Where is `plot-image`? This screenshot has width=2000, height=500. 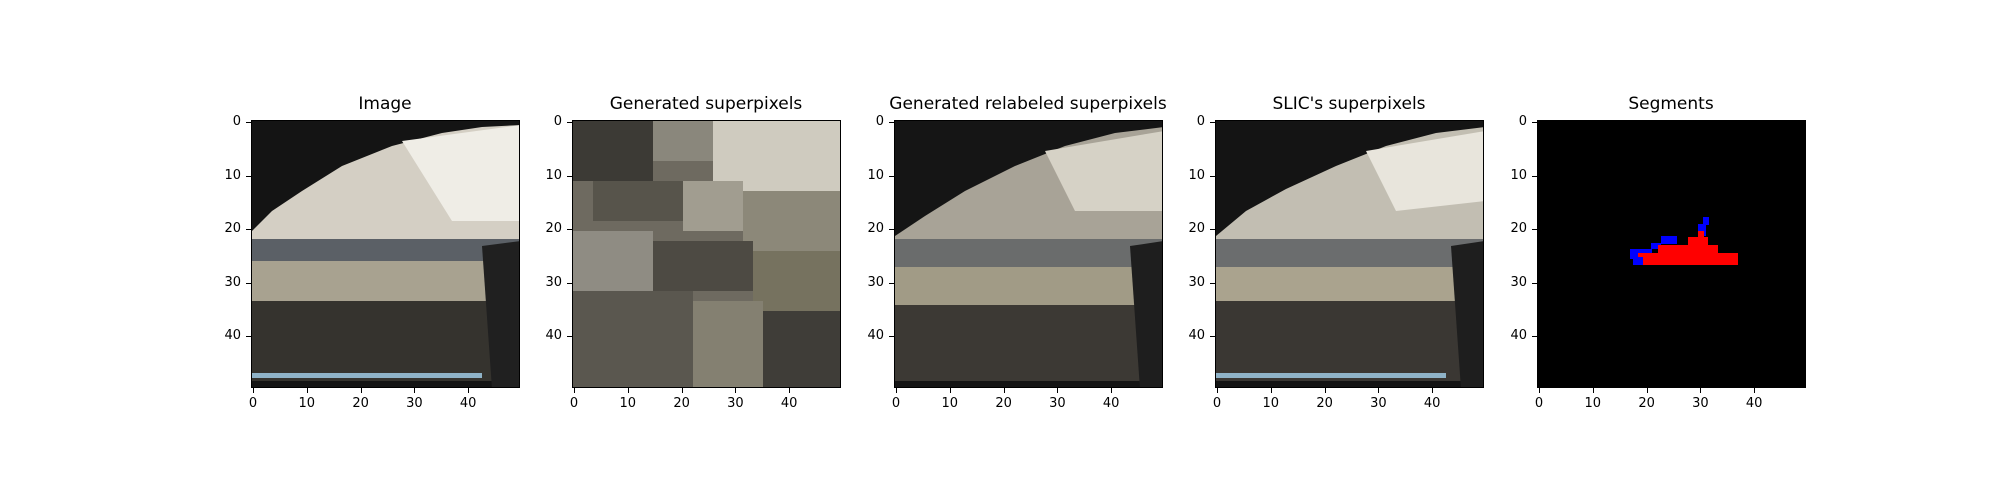
plot-image is located at coordinates (385, 254).